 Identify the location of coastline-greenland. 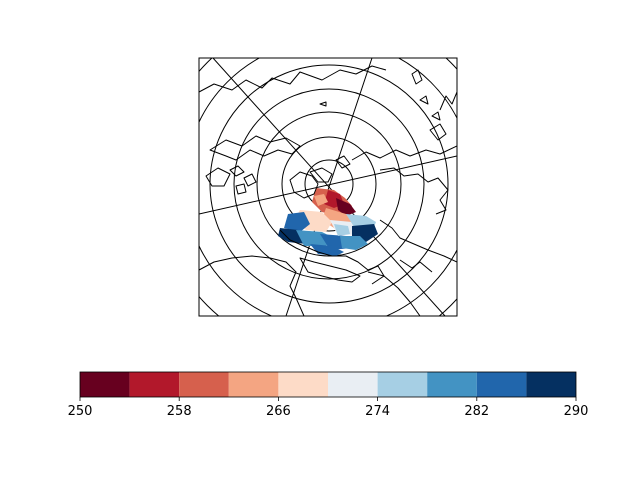
(304, 185).